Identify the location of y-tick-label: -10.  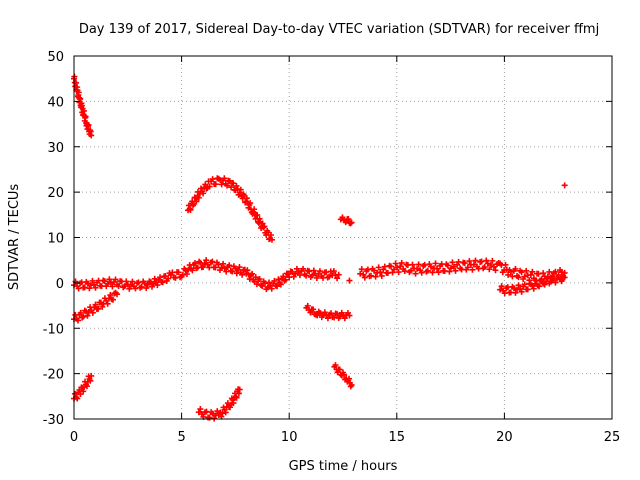
(53, 329).